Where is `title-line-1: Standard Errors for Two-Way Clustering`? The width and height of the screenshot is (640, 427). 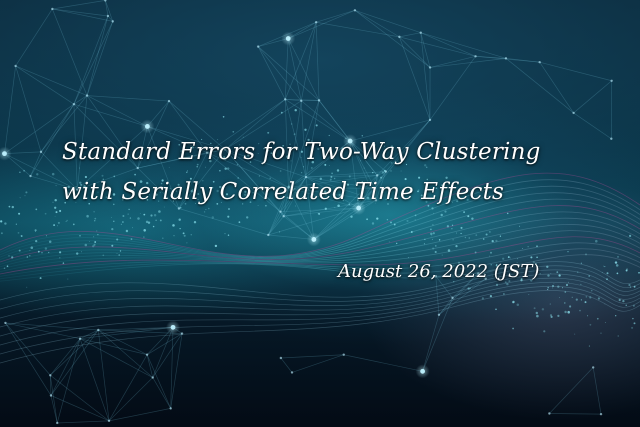 title-line-1: Standard Errors for Two-Way Clustering is located at coordinates (301, 152).